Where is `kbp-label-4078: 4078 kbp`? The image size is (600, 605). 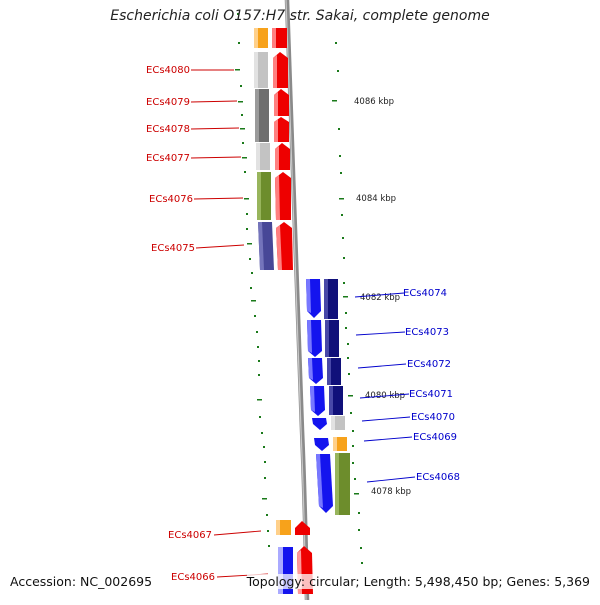
kbp-label-4078: 4078 kbp is located at coordinates (391, 492).